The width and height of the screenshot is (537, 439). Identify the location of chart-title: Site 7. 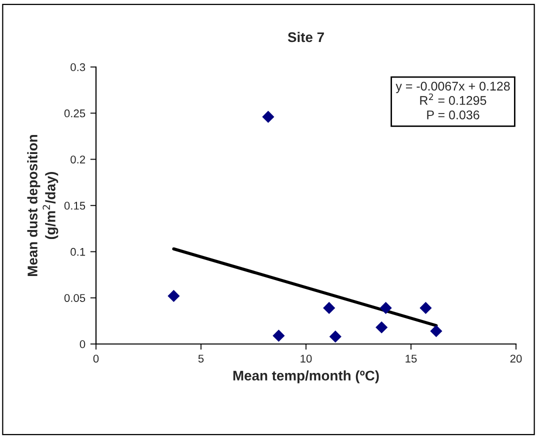
(306, 37).